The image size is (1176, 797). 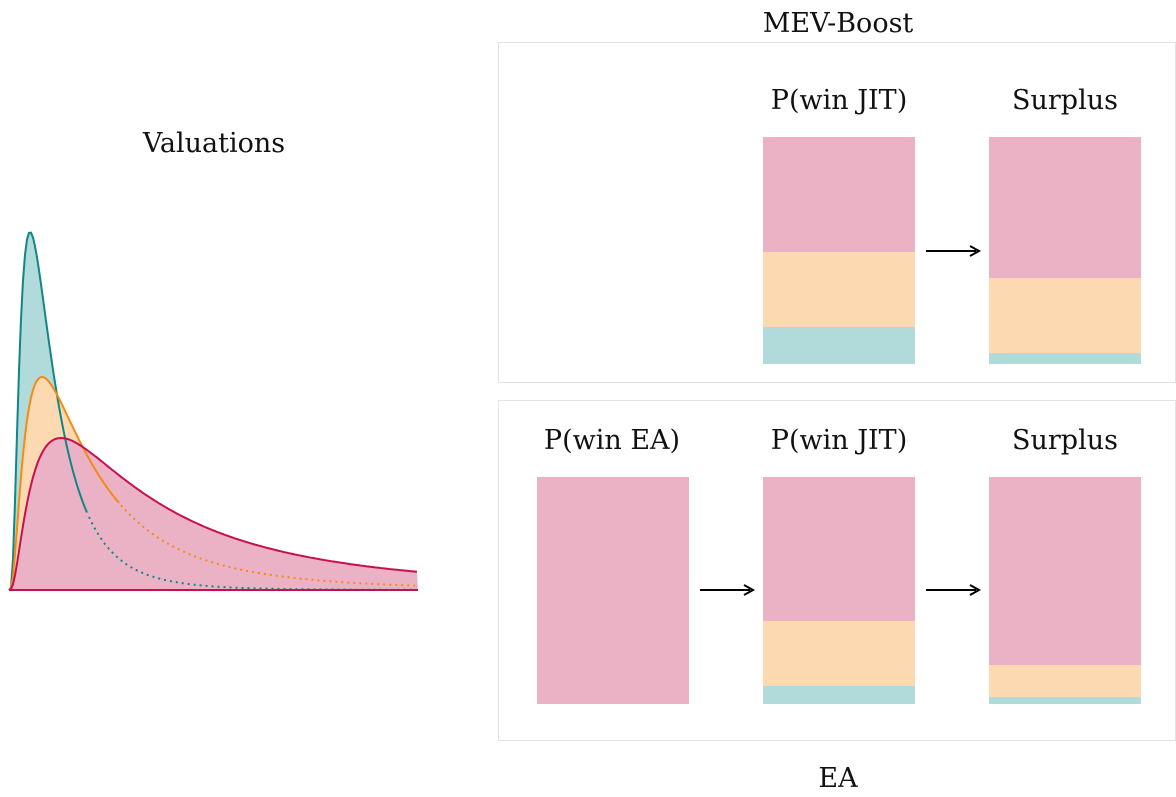 What do you see at coordinates (214, 143) in the screenshot?
I see `valuations-title: Valuations` at bounding box center [214, 143].